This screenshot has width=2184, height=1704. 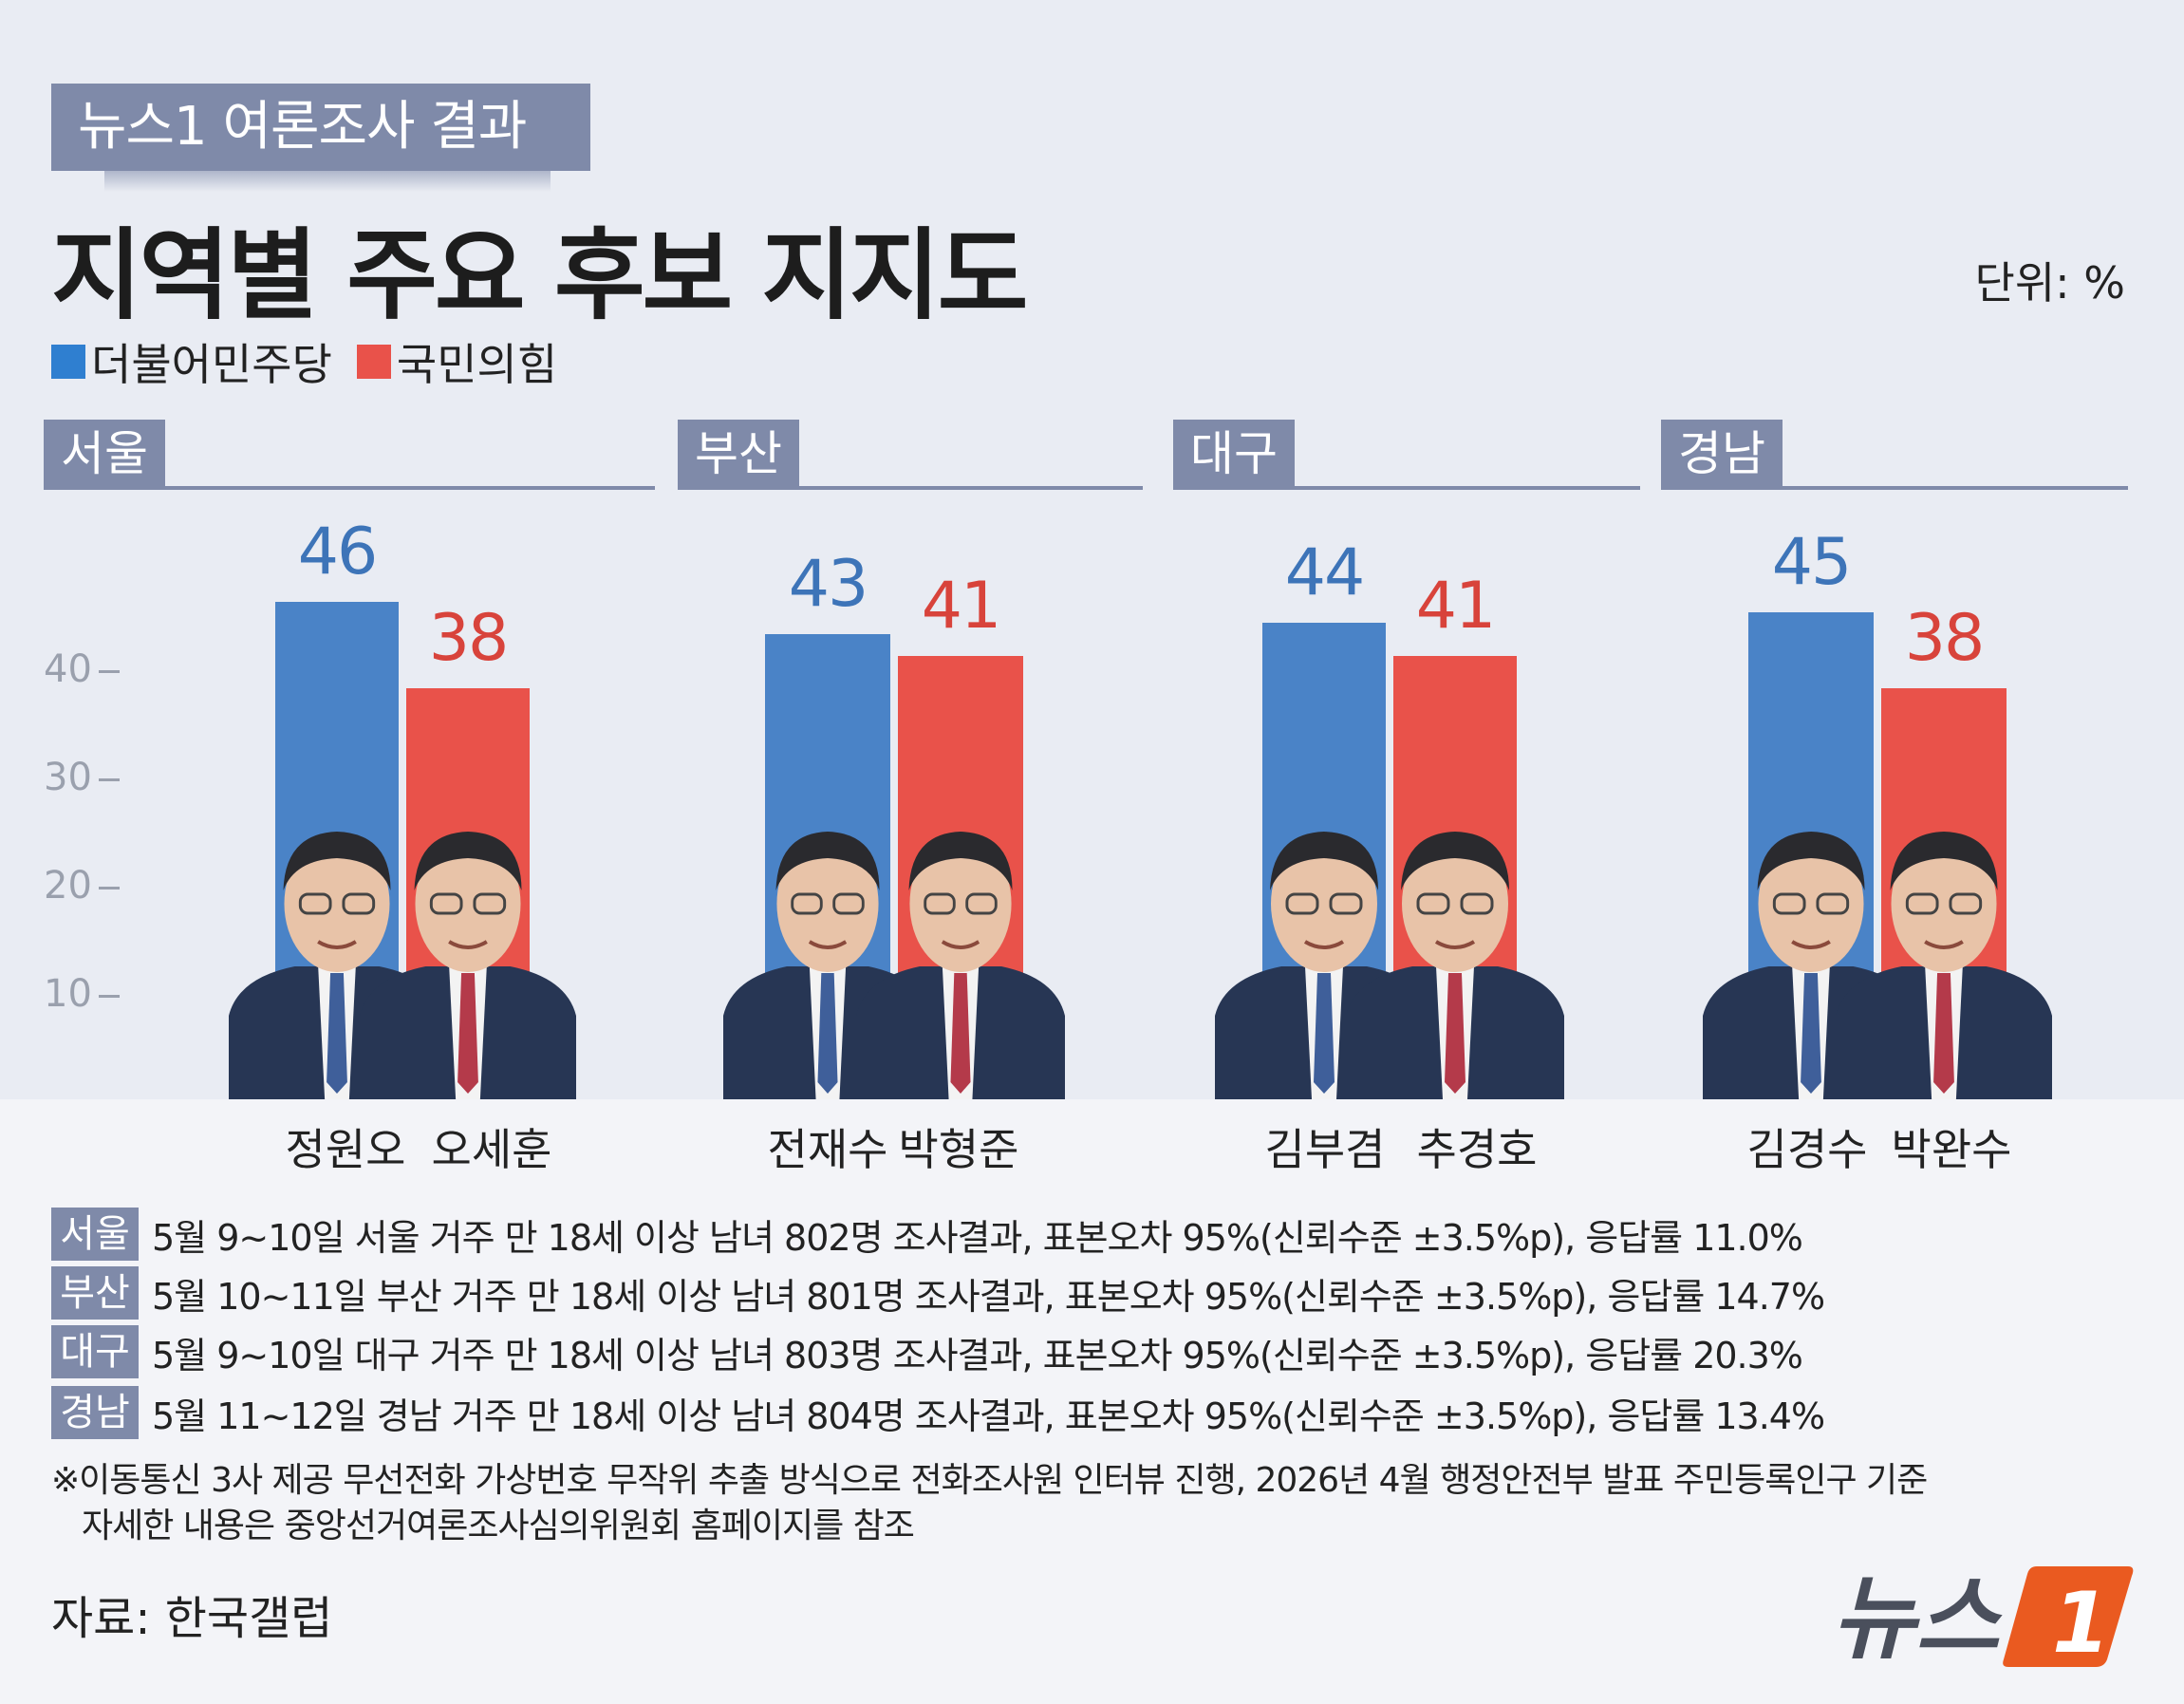 What do you see at coordinates (1807, 1149) in the screenshot?
I see `candidate-name: 김경수` at bounding box center [1807, 1149].